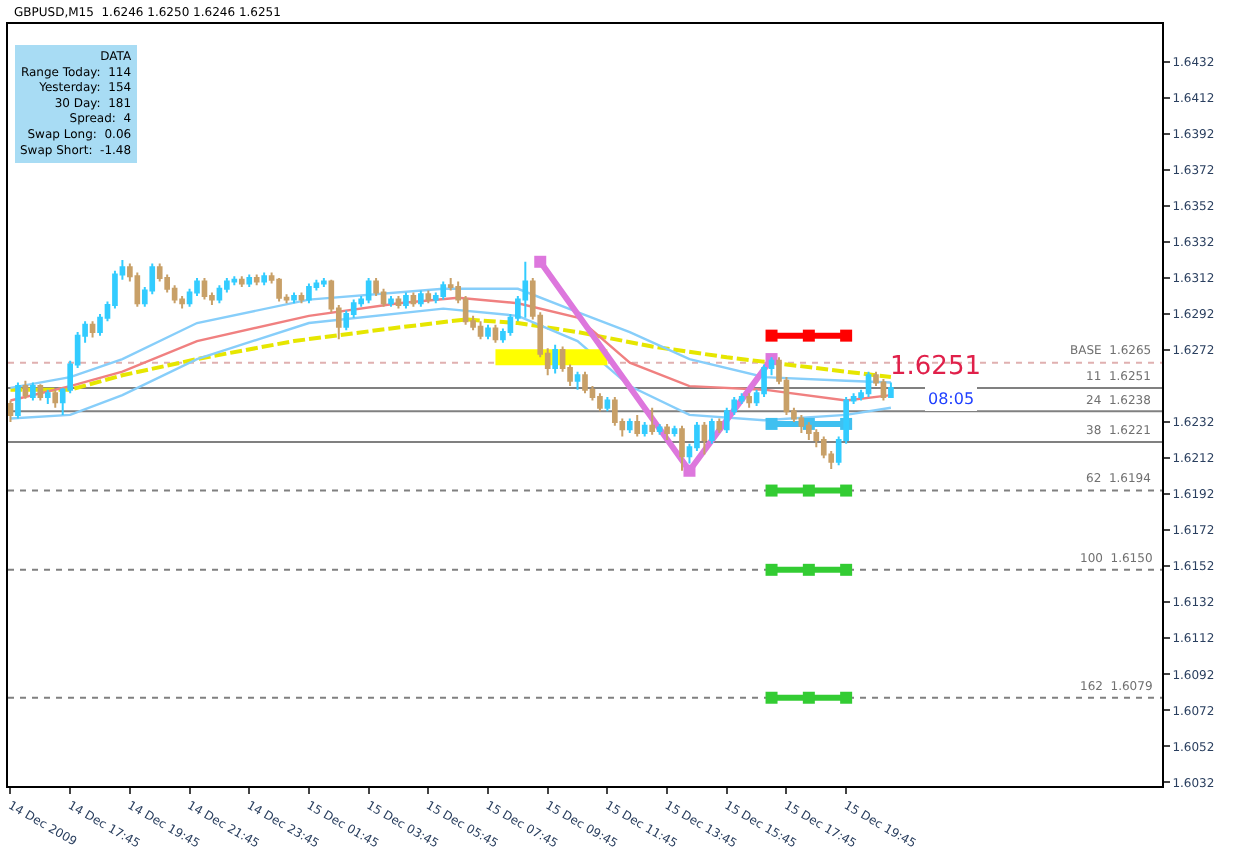 This screenshot has width=1250, height=858. I want to click on annotation: 08:05, so click(951, 399).